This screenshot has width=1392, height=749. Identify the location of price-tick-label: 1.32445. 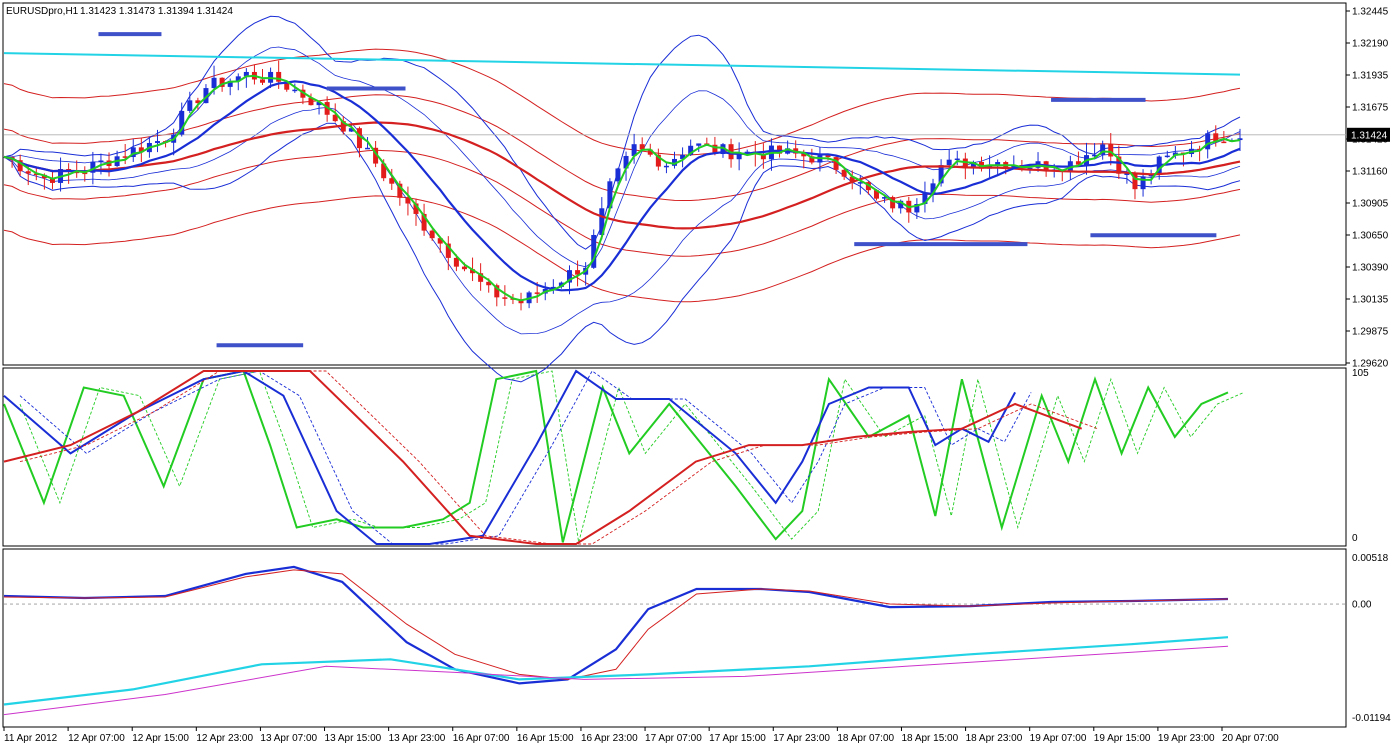
(1370, 12).